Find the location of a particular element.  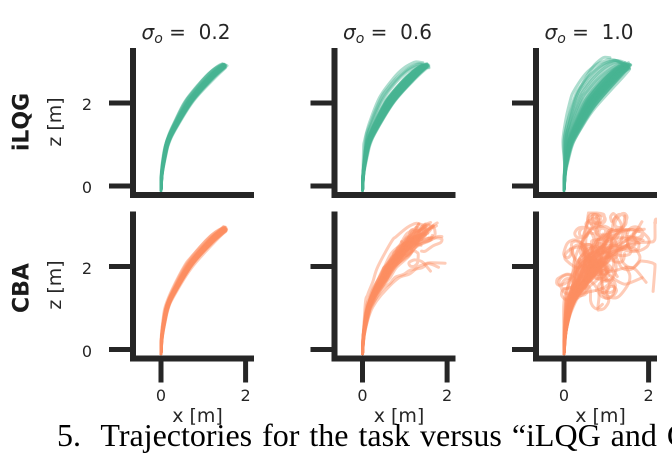

sigma-symbol: σ is located at coordinates (551, 32).